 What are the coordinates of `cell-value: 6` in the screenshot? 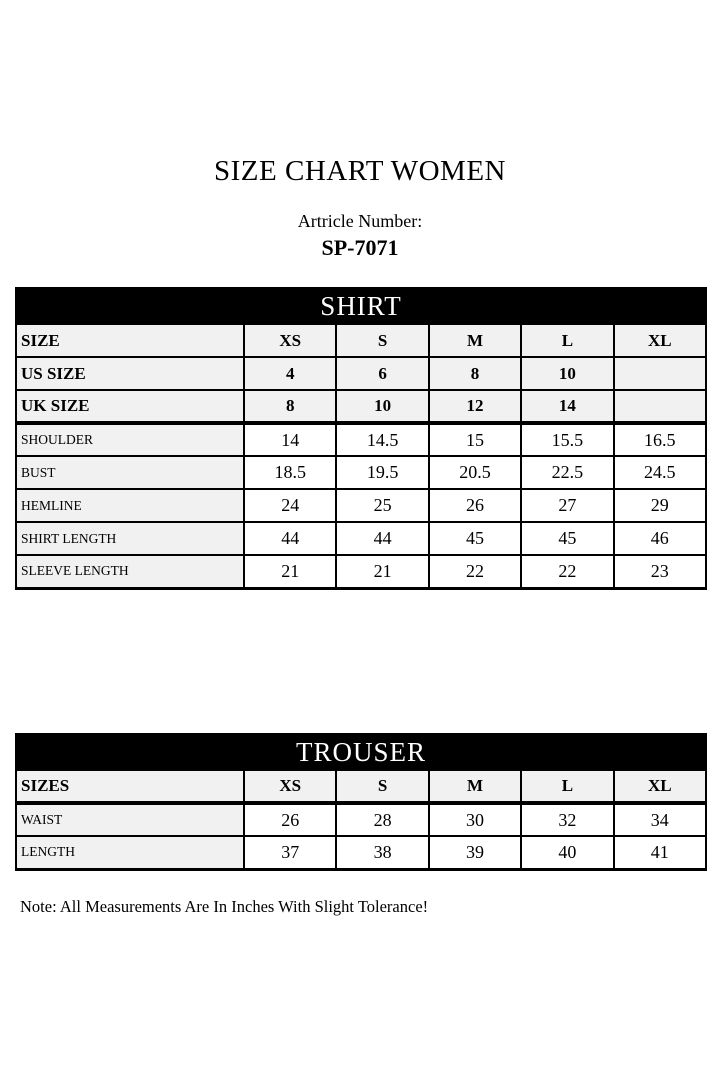 It's located at (382, 373).